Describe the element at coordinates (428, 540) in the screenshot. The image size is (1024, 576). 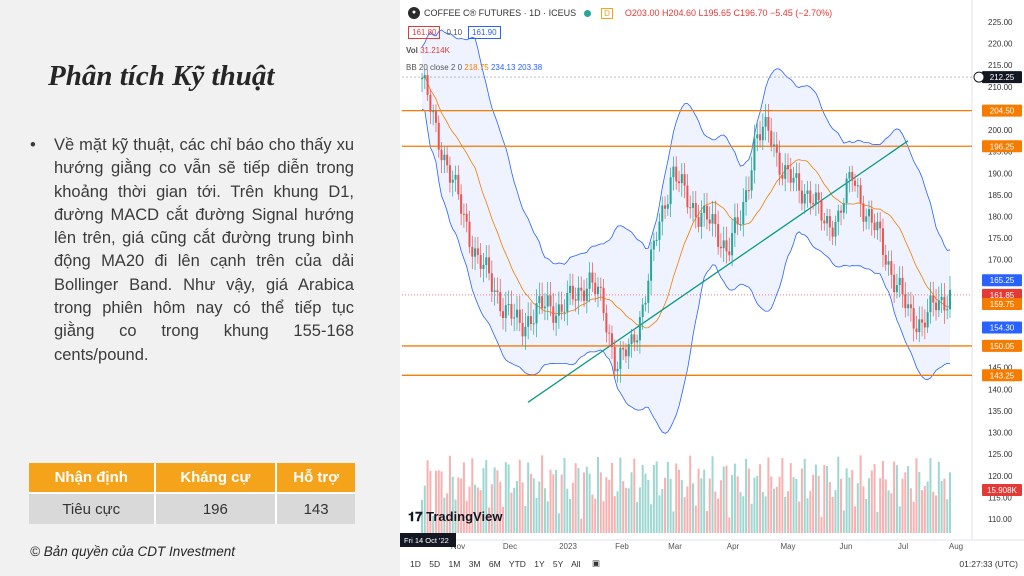
I see `crosshair-date-box` at that location.